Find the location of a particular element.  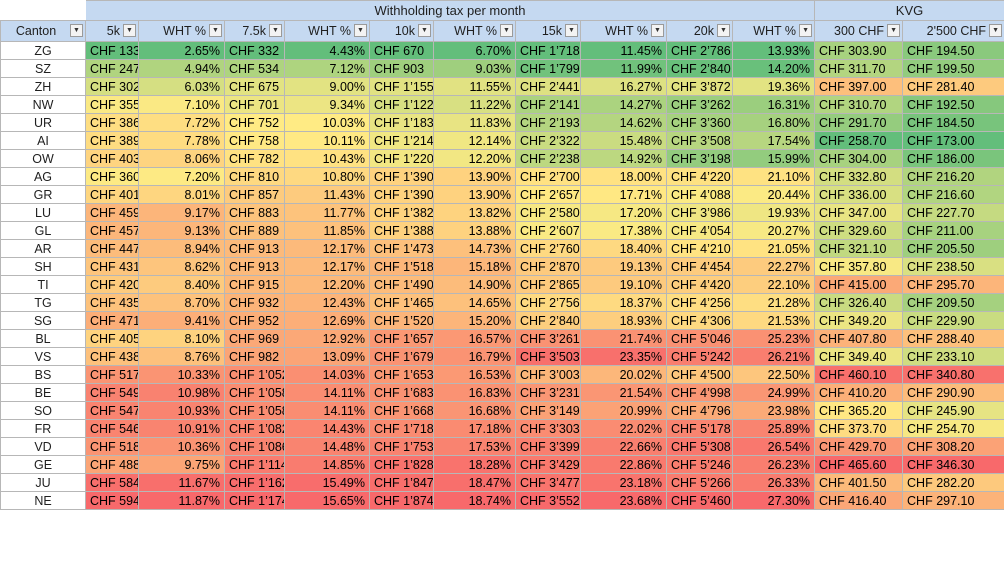

canton-cell: SZ is located at coordinates (43, 68).